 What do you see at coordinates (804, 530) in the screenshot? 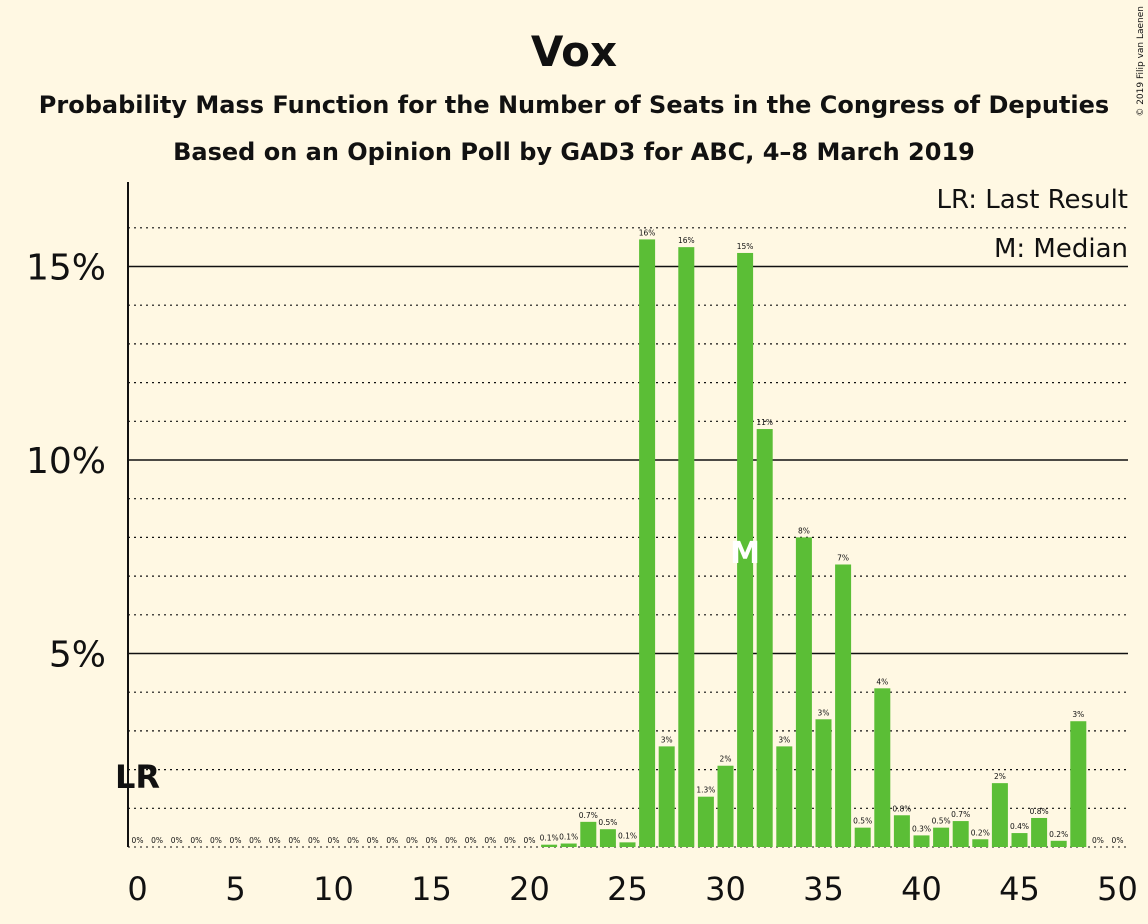
I see `bar-value-label: 8%` at bounding box center [804, 530].